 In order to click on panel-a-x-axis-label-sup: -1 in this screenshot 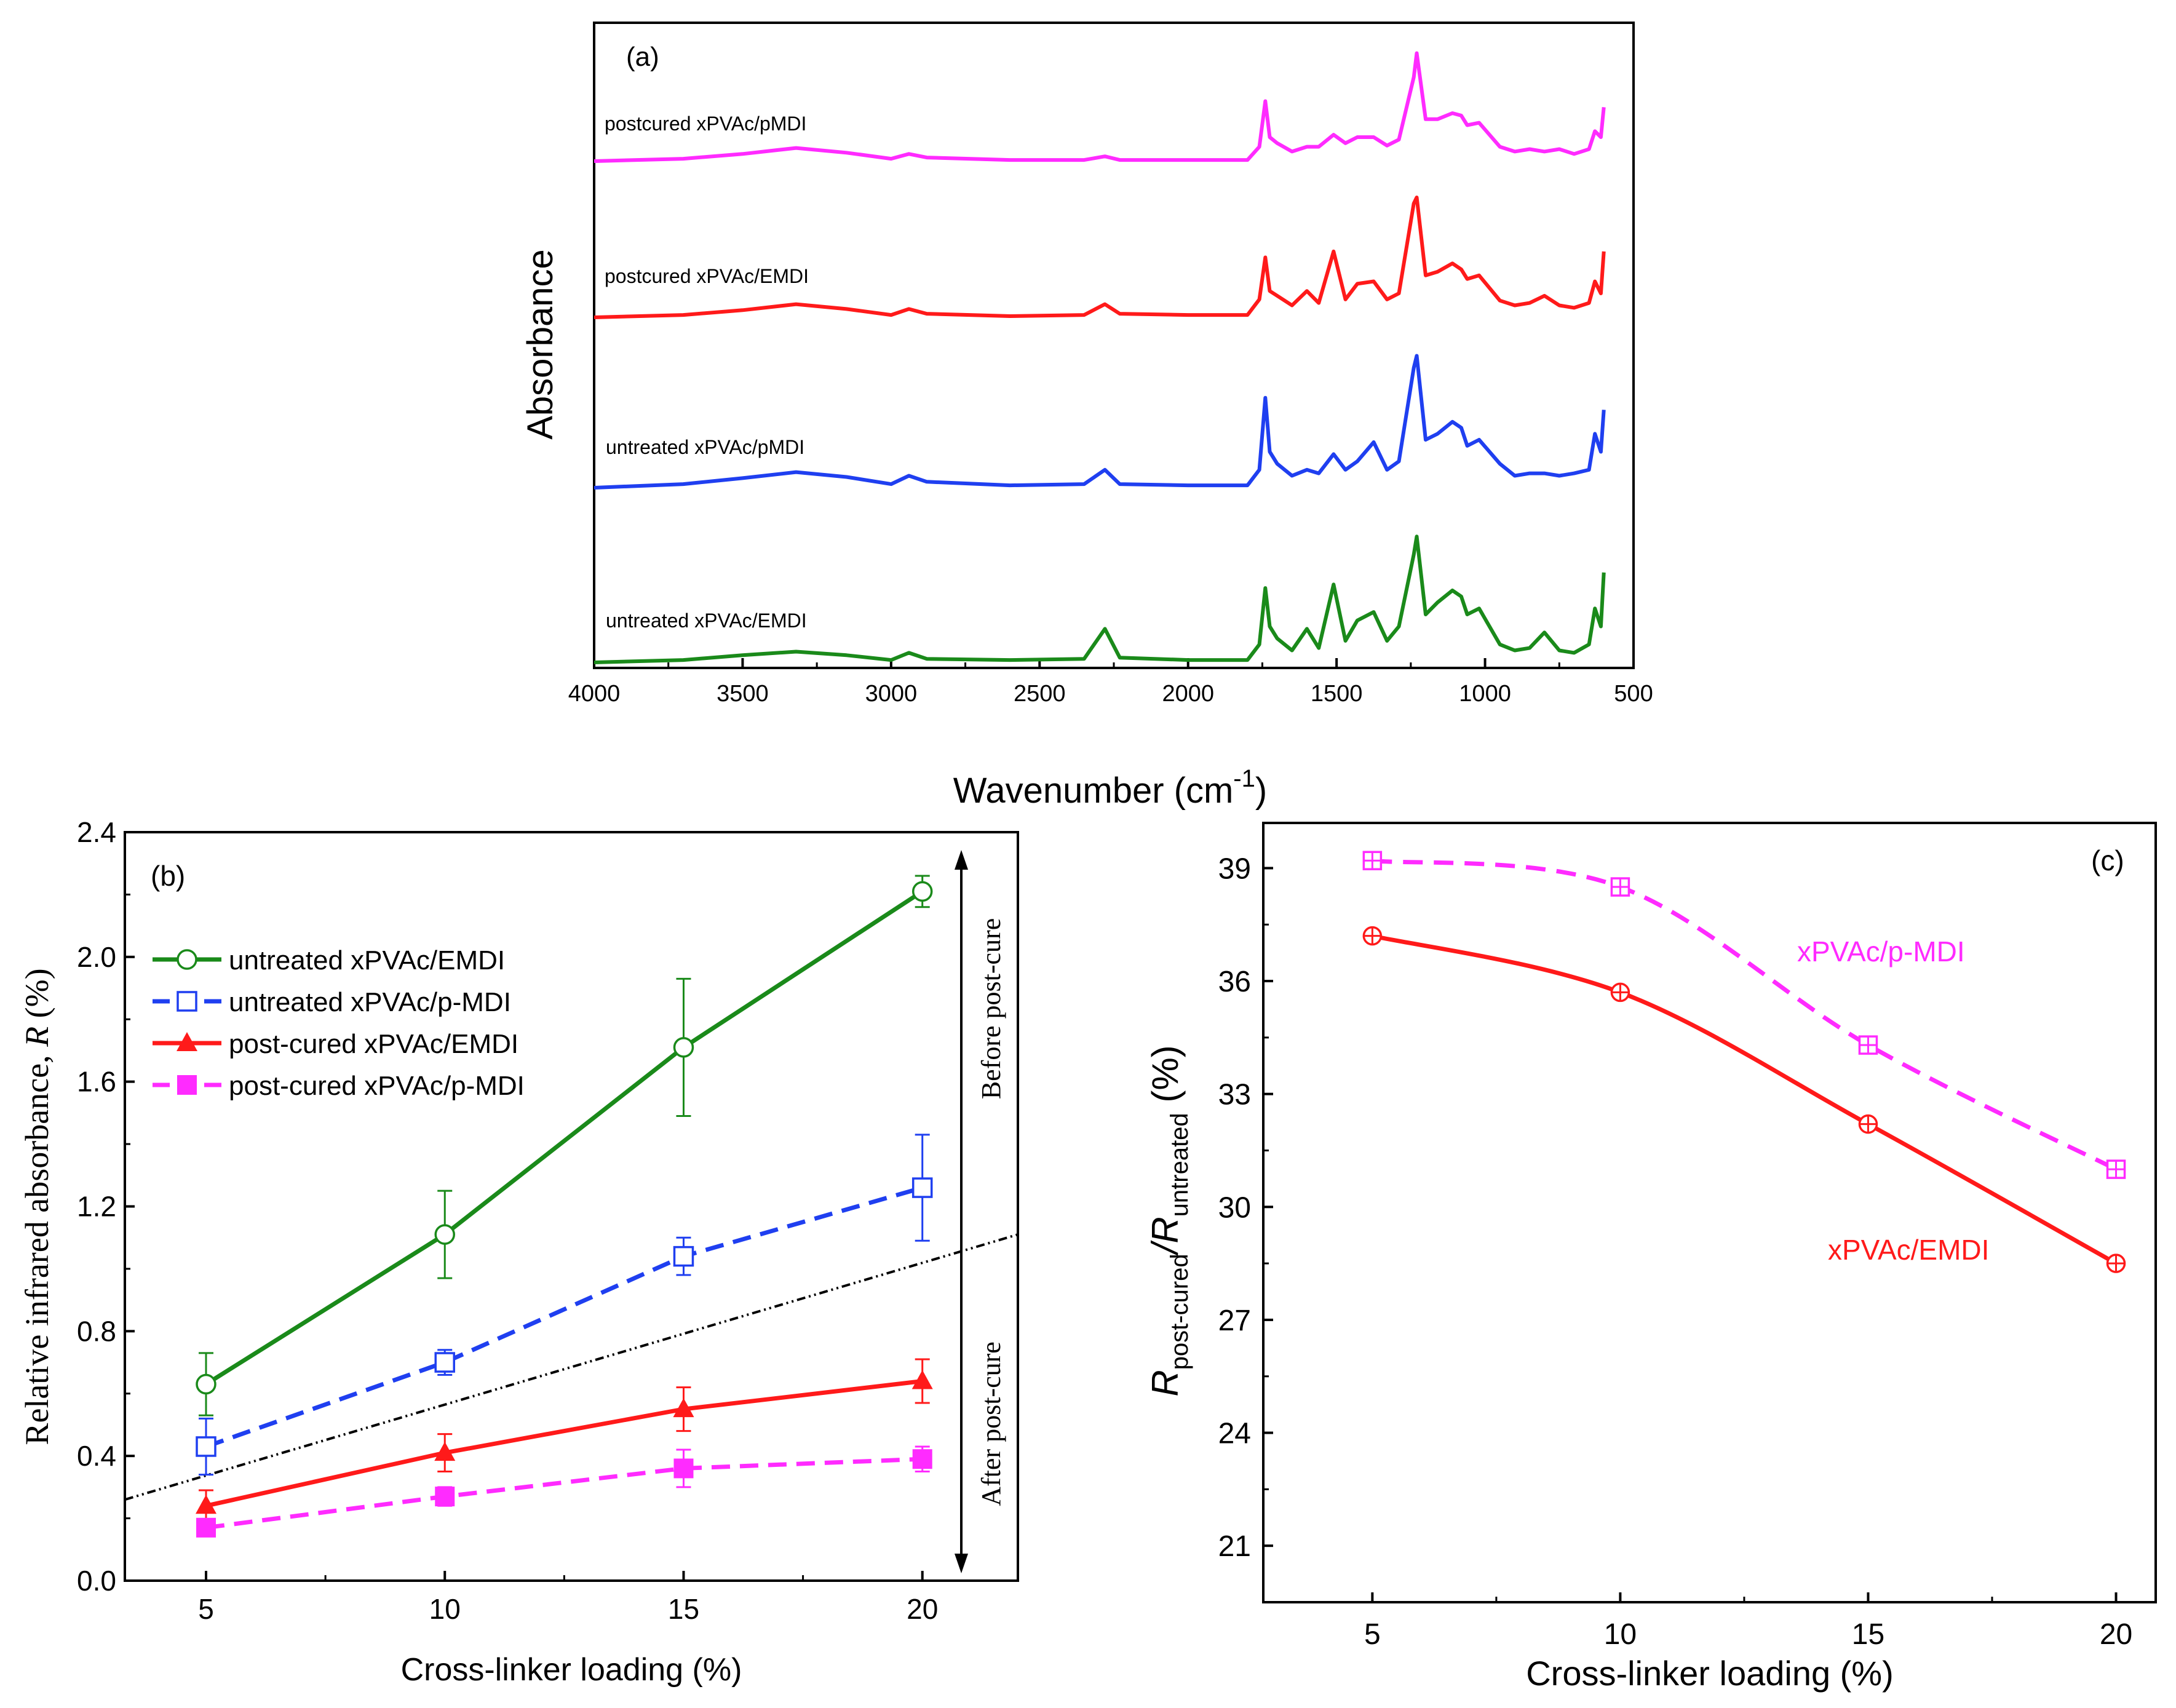, I will do `click(1244, 779)`.